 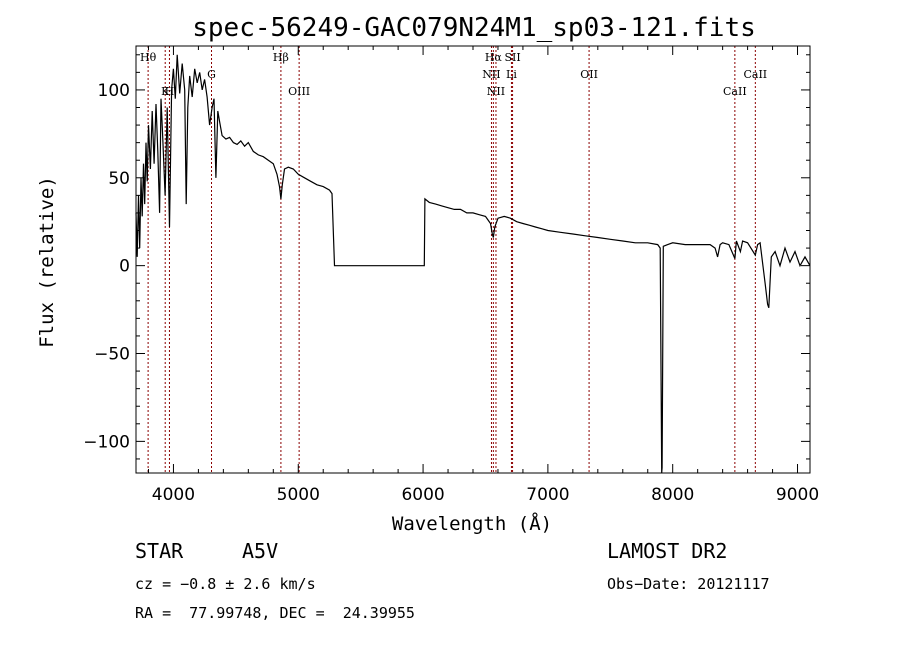 What do you see at coordinates (547, 495) in the screenshot?
I see `x-tick-label: 7000` at bounding box center [547, 495].